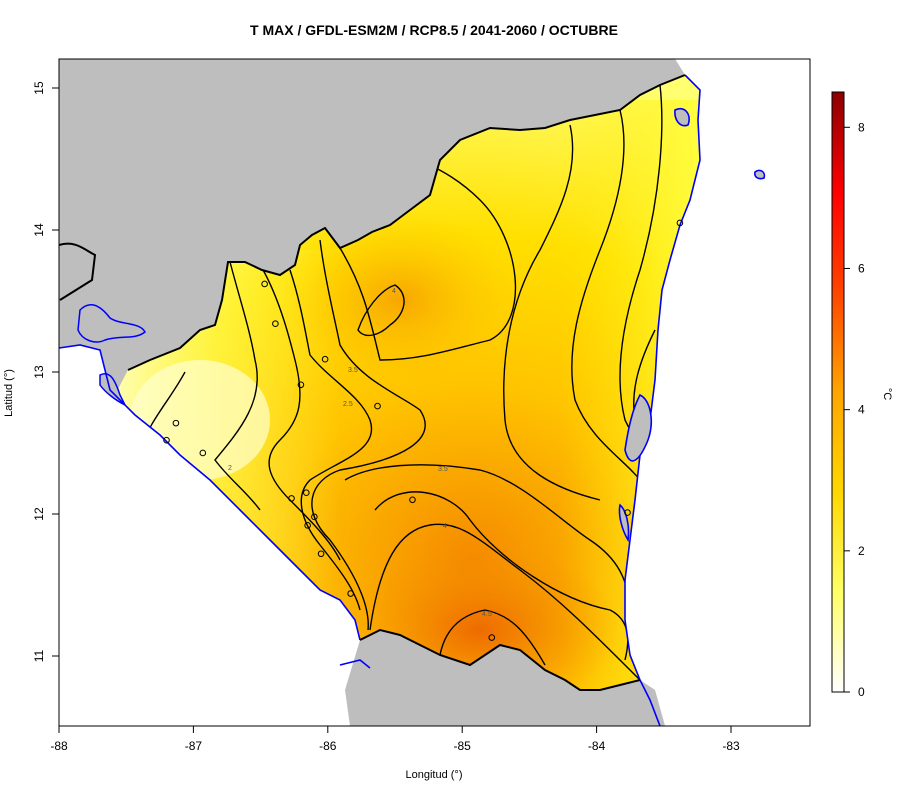 This screenshot has height=800, width=900. Describe the element at coordinates (445, 526) in the screenshot. I see `contour-label-4-south: 4` at that location.